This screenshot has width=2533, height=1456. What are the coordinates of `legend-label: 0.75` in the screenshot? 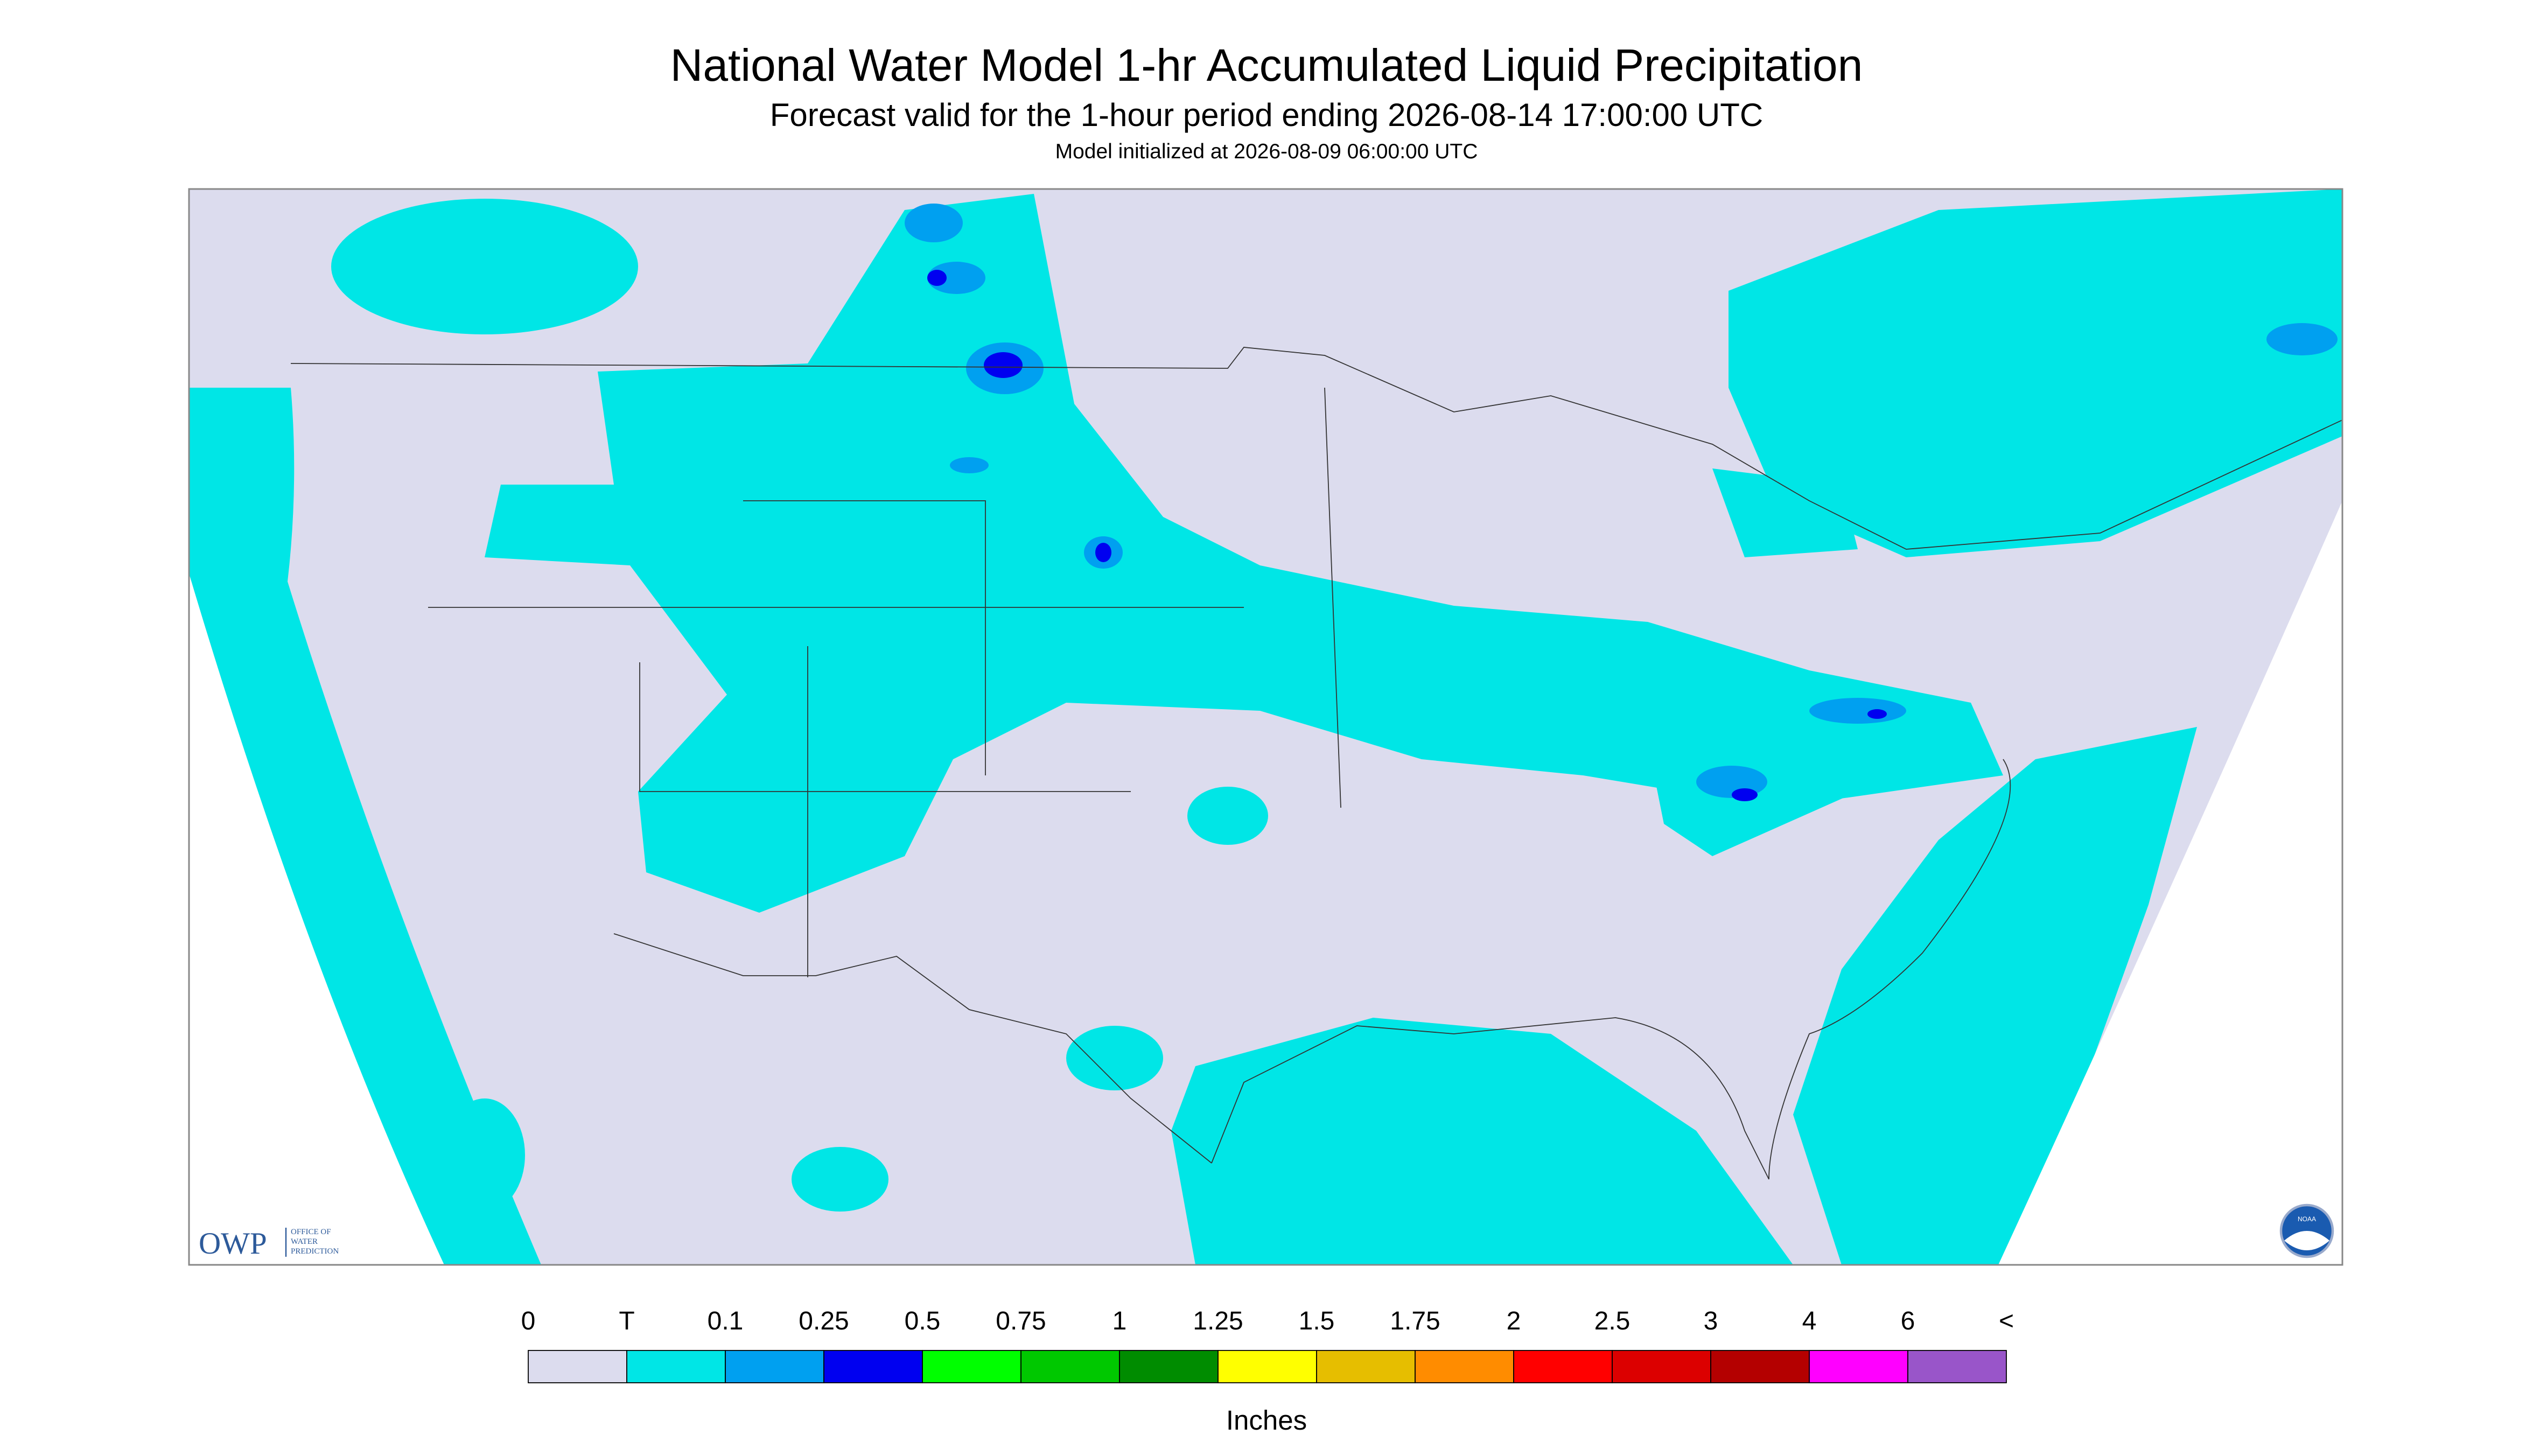 It's located at (1021, 1321).